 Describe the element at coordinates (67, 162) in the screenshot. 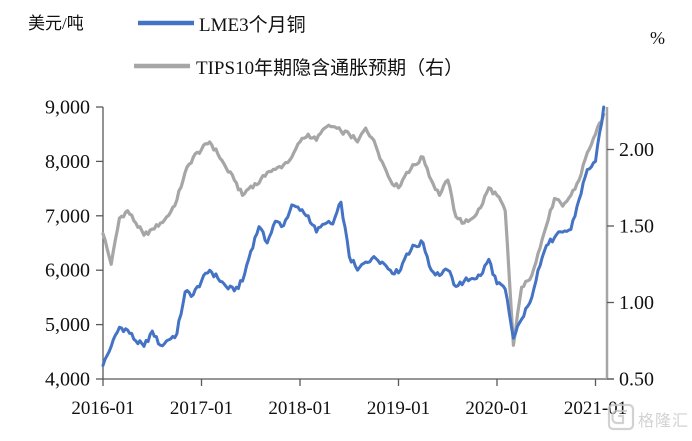

I see `y-axis-tick-label: 8,000` at that location.